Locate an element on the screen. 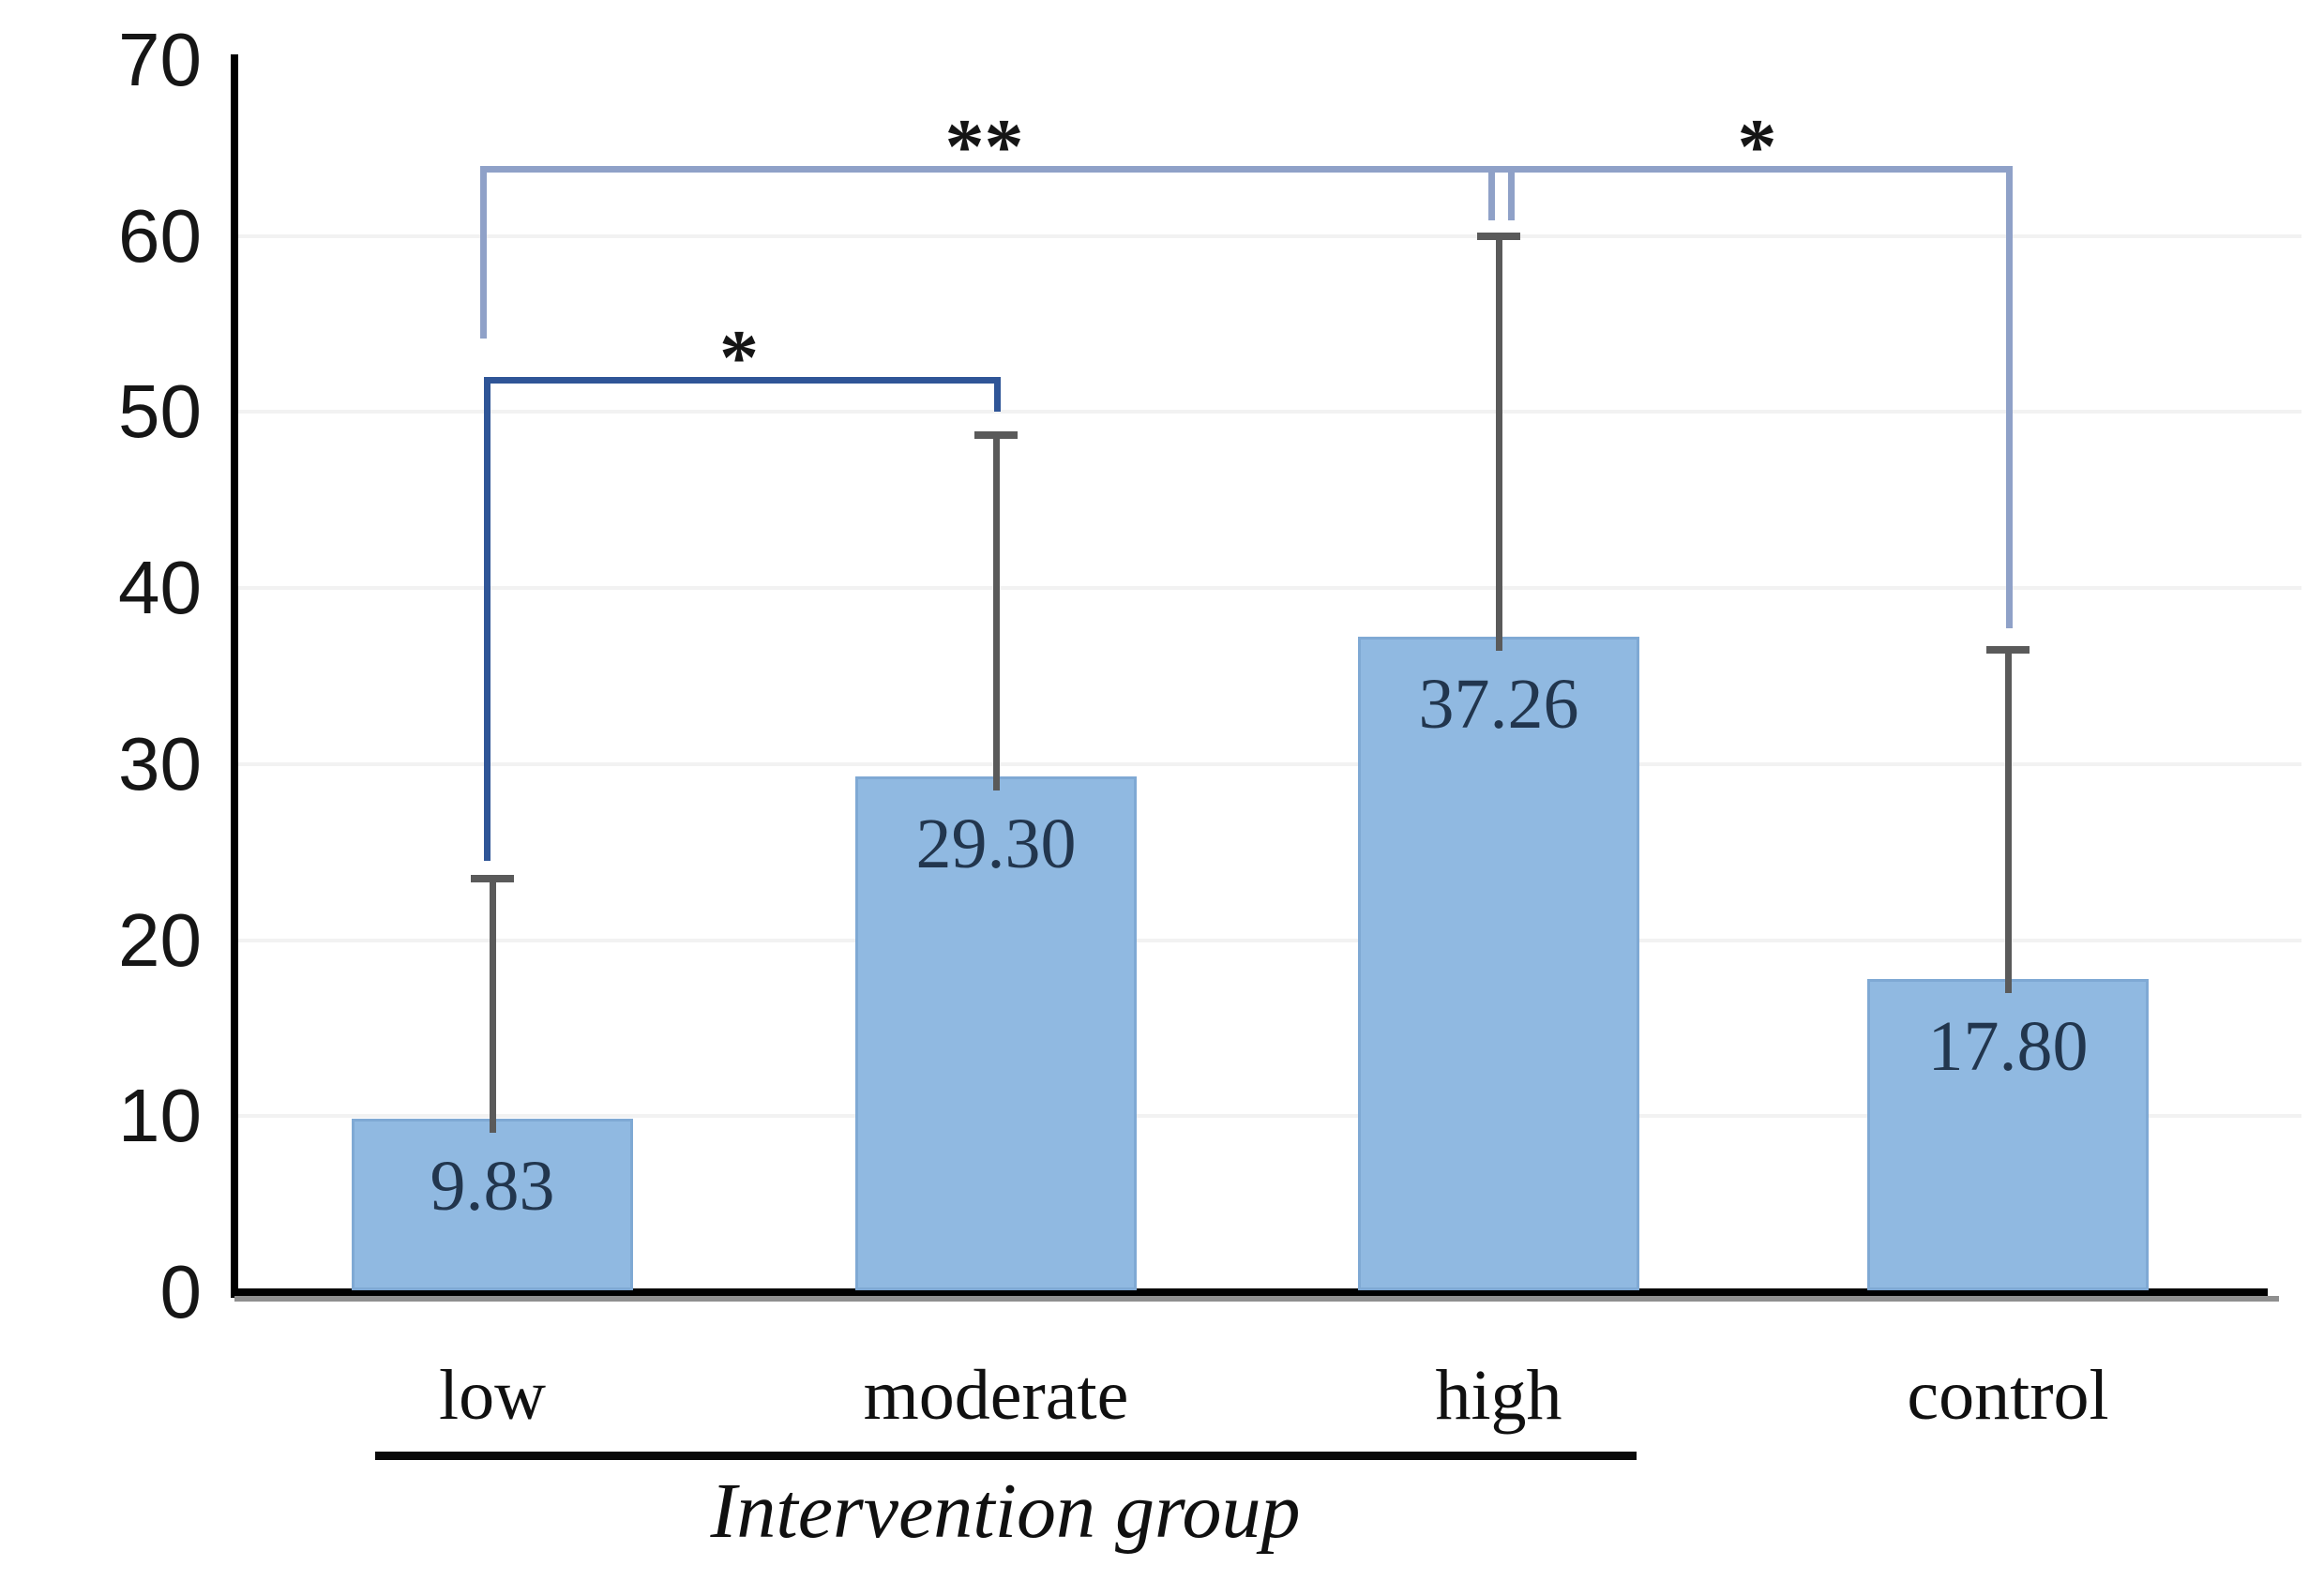 This screenshot has height=1581, width=2324. y-tick-label: 20 is located at coordinates (160, 939).